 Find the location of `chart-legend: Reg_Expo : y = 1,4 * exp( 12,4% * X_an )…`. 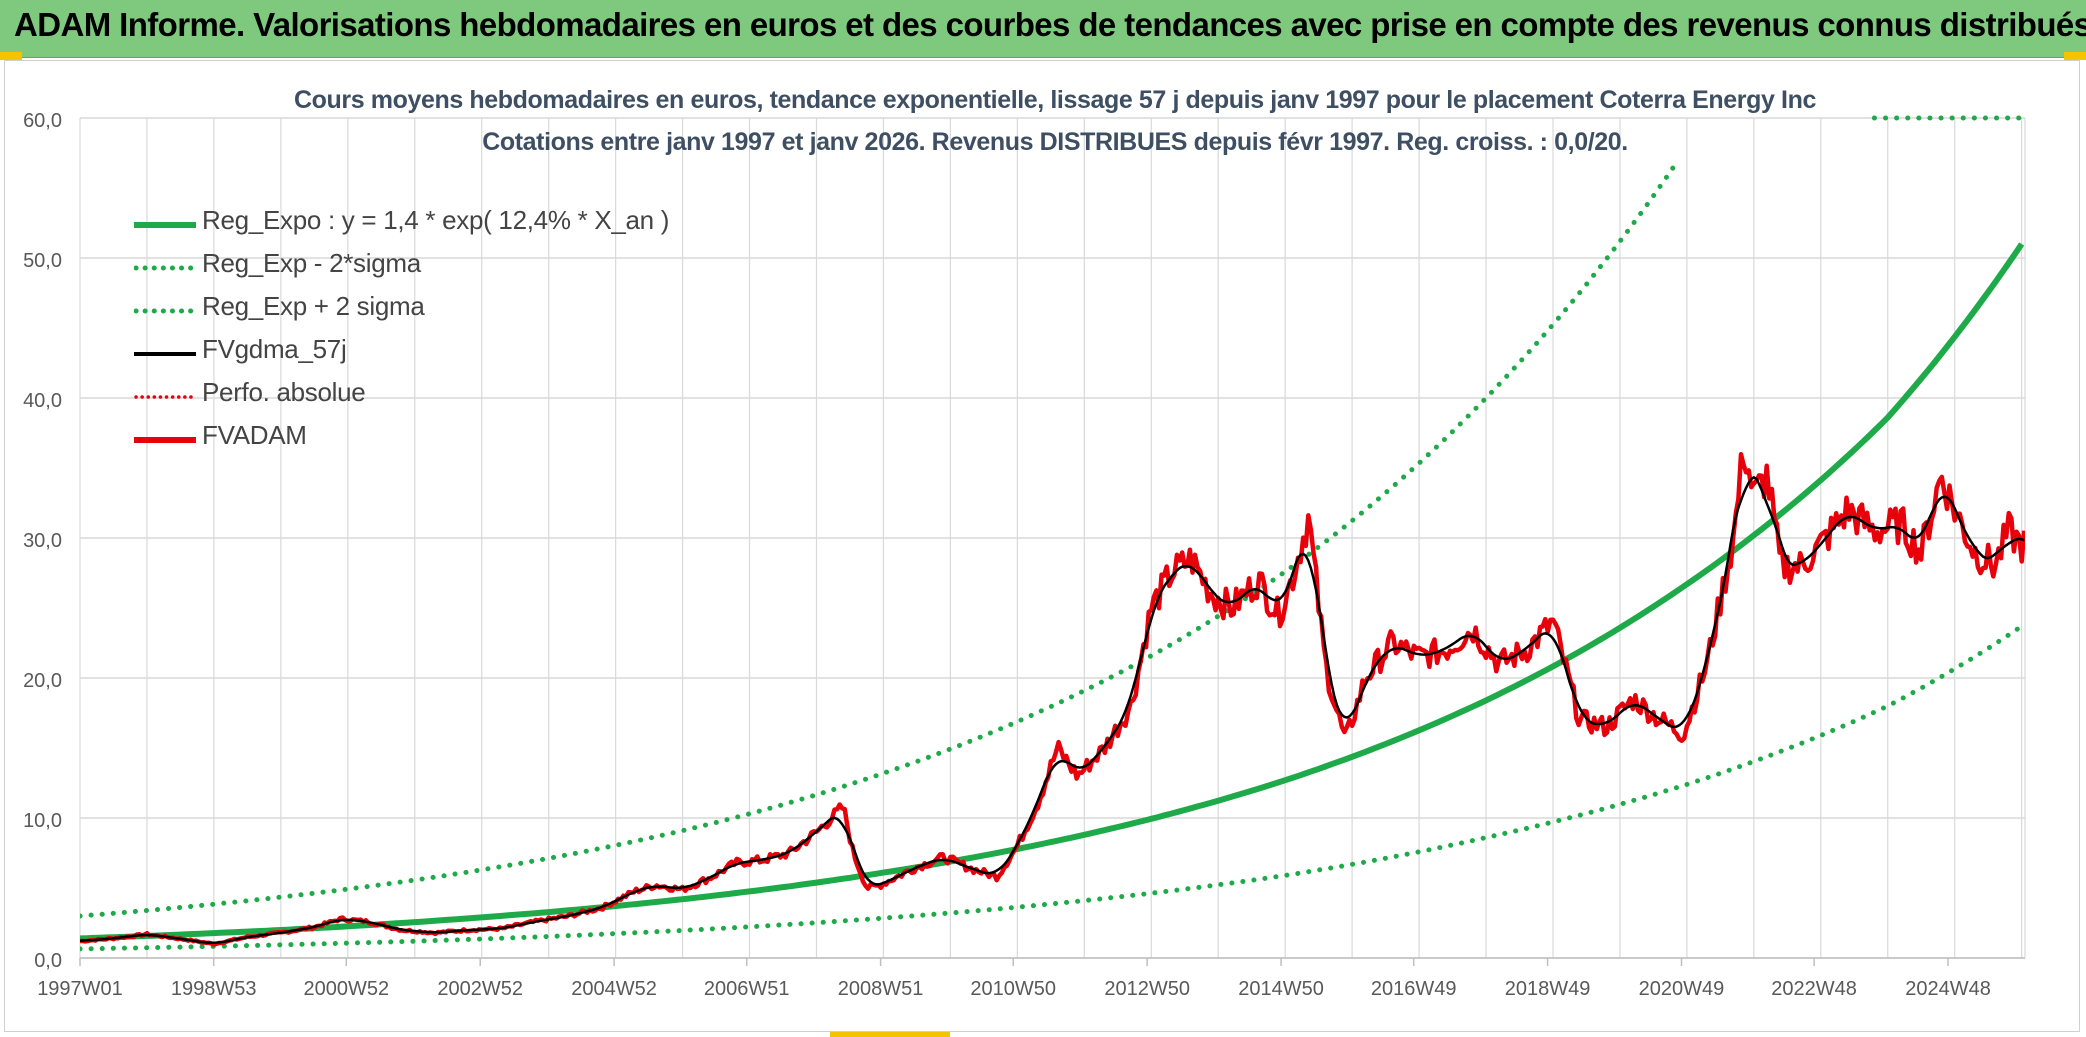

chart-legend: Reg_Expo : y = 1,4 * exp( 12,4% * X_an )… is located at coordinates (414, 329).